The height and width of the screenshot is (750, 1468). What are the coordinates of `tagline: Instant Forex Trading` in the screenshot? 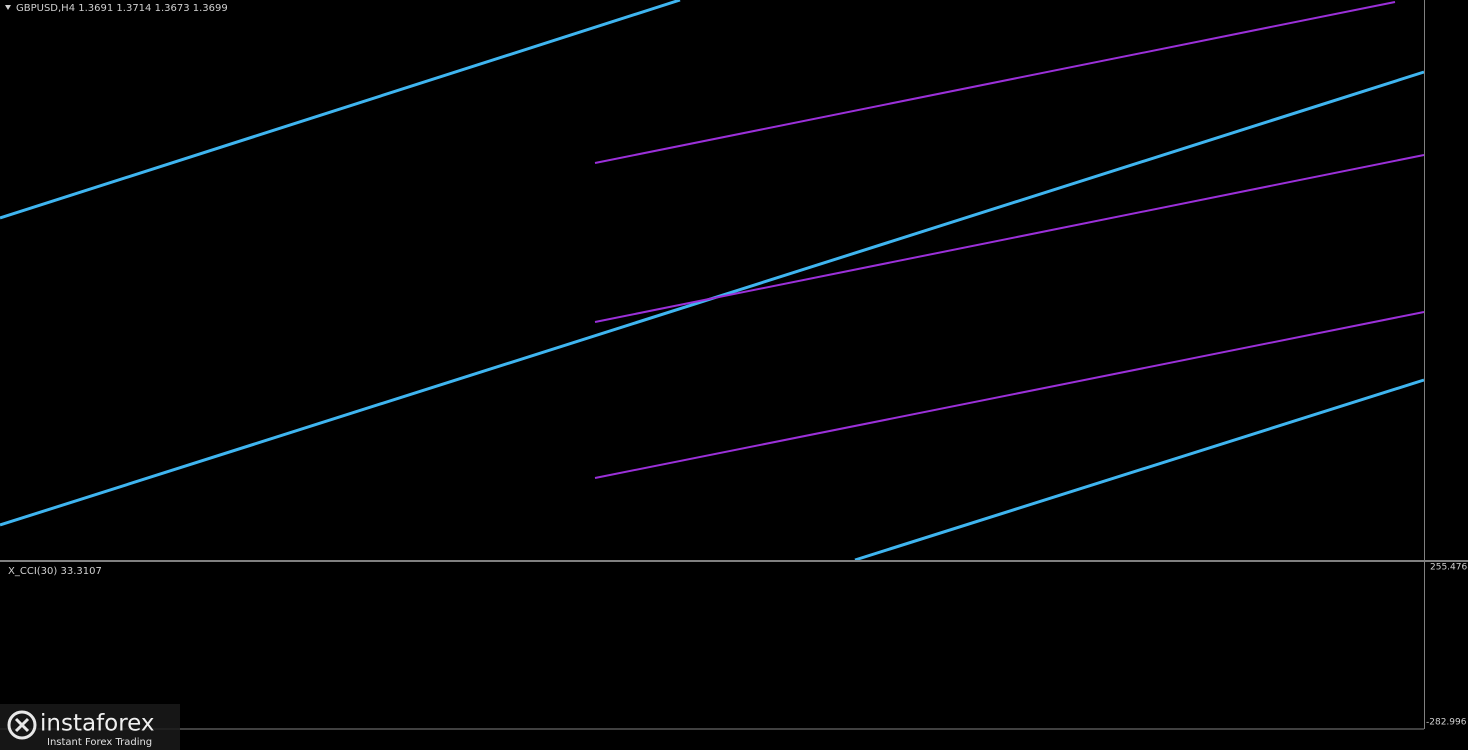 It's located at (99, 742).